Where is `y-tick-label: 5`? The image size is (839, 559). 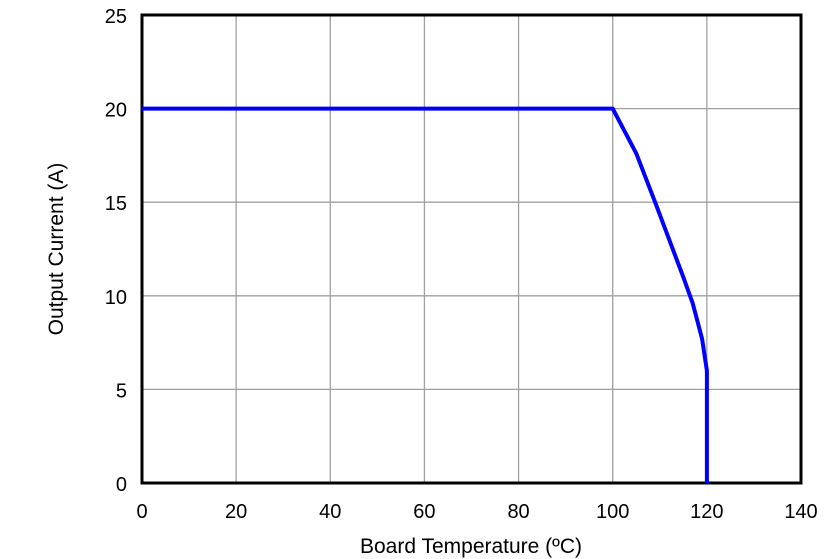
y-tick-label: 5 is located at coordinates (121, 391).